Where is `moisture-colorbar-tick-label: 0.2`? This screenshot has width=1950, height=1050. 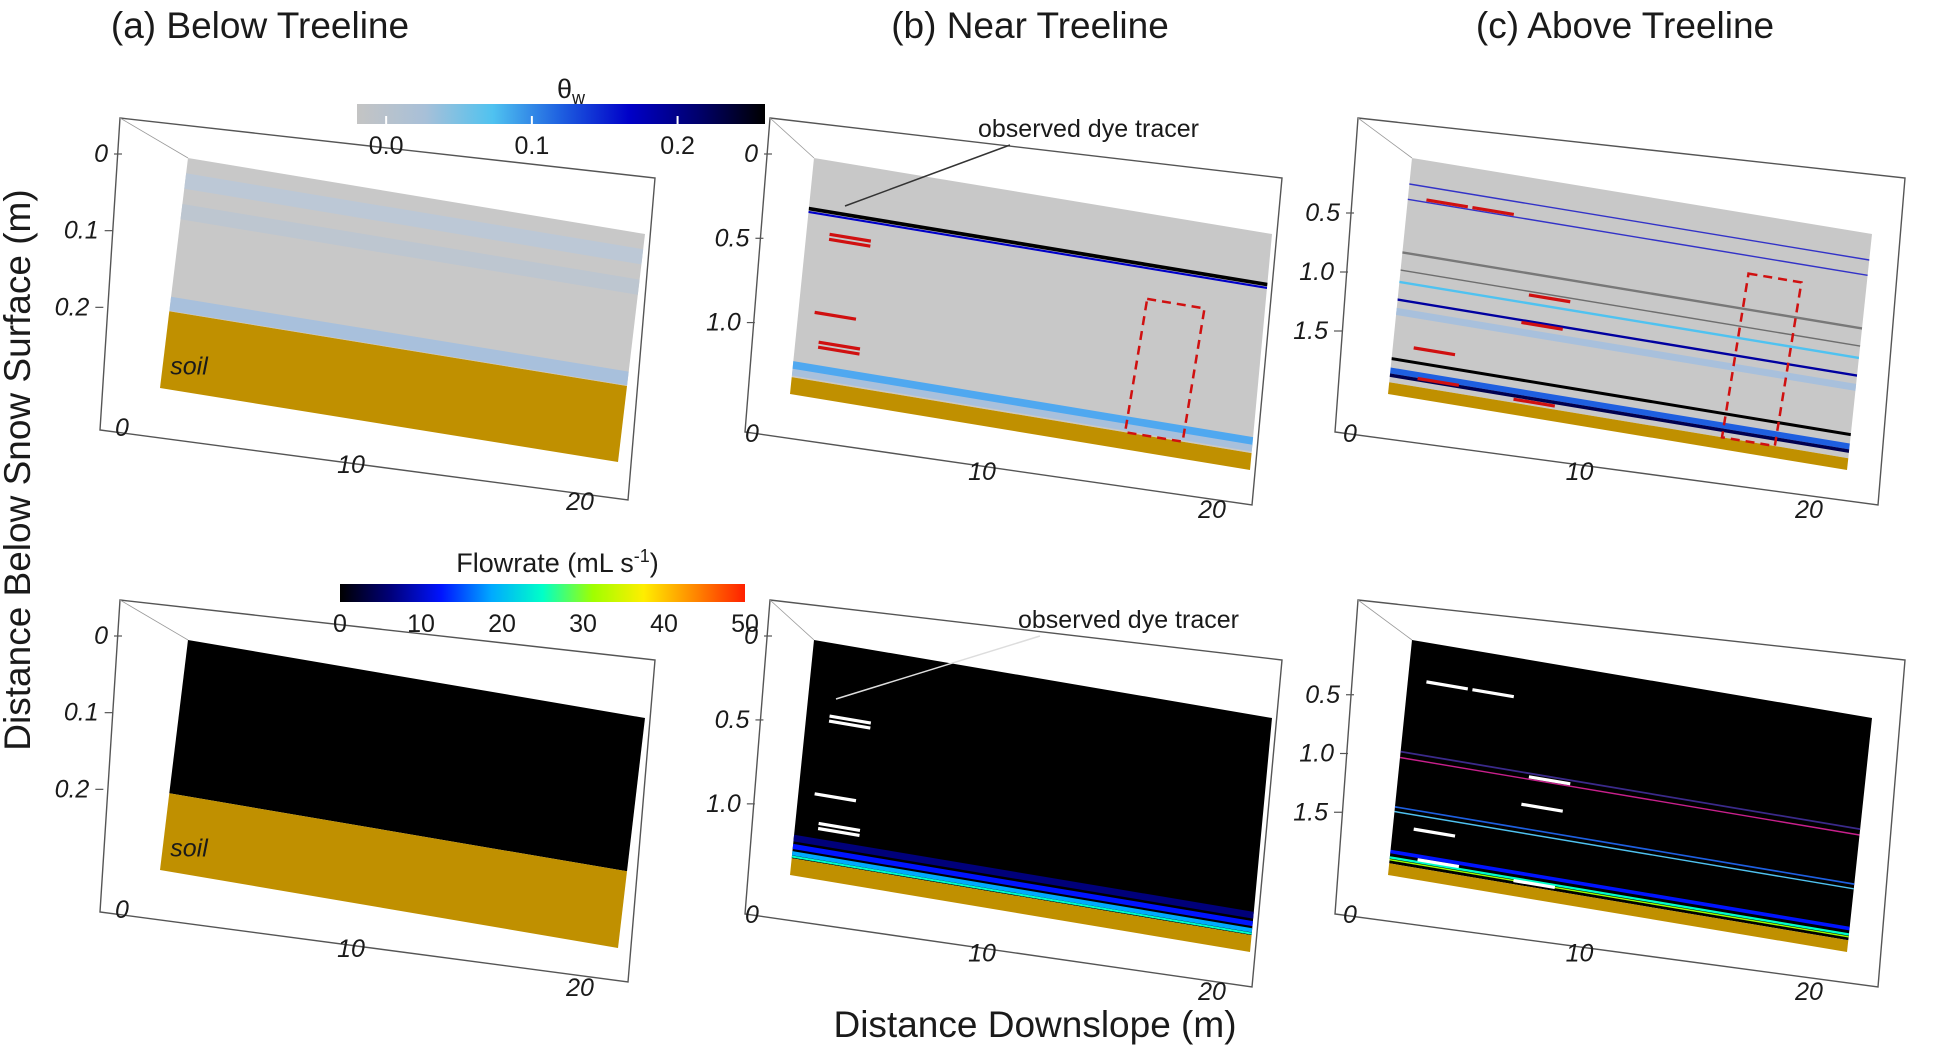 moisture-colorbar-tick-label: 0.2 is located at coordinates (677, 146).